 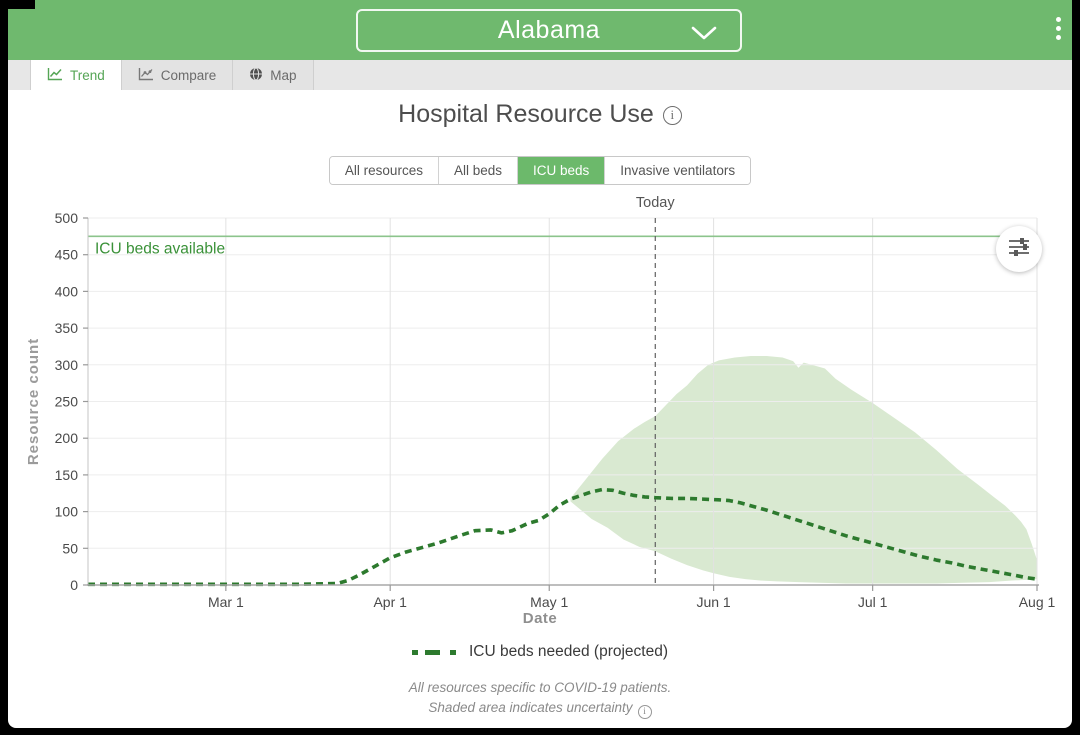 I want to click on app-header: Alabama, so click(x=540, y=30).